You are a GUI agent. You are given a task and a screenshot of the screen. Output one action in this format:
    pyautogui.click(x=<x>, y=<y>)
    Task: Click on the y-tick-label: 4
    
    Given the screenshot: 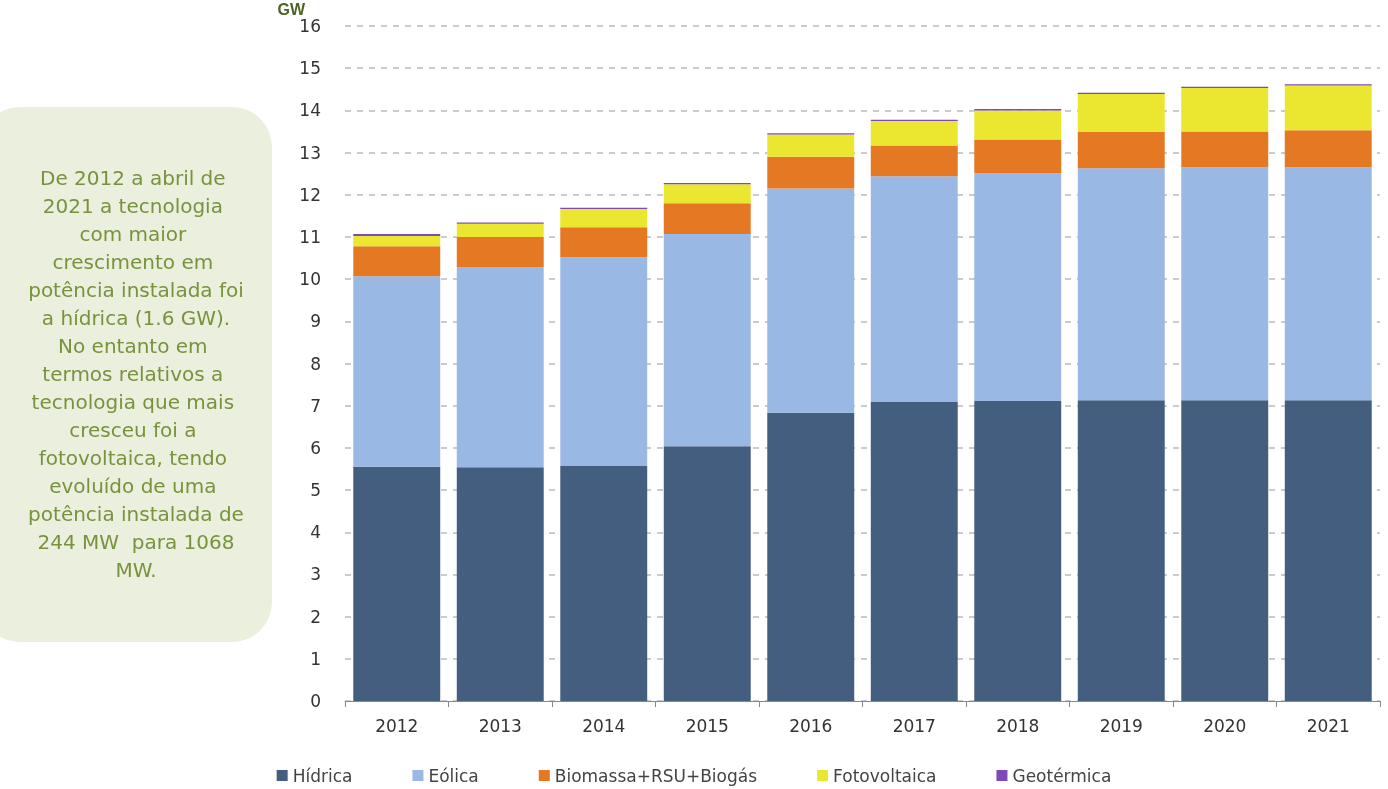 What is the action you would take?
    pyautogui.click(x=315, y=532)
    